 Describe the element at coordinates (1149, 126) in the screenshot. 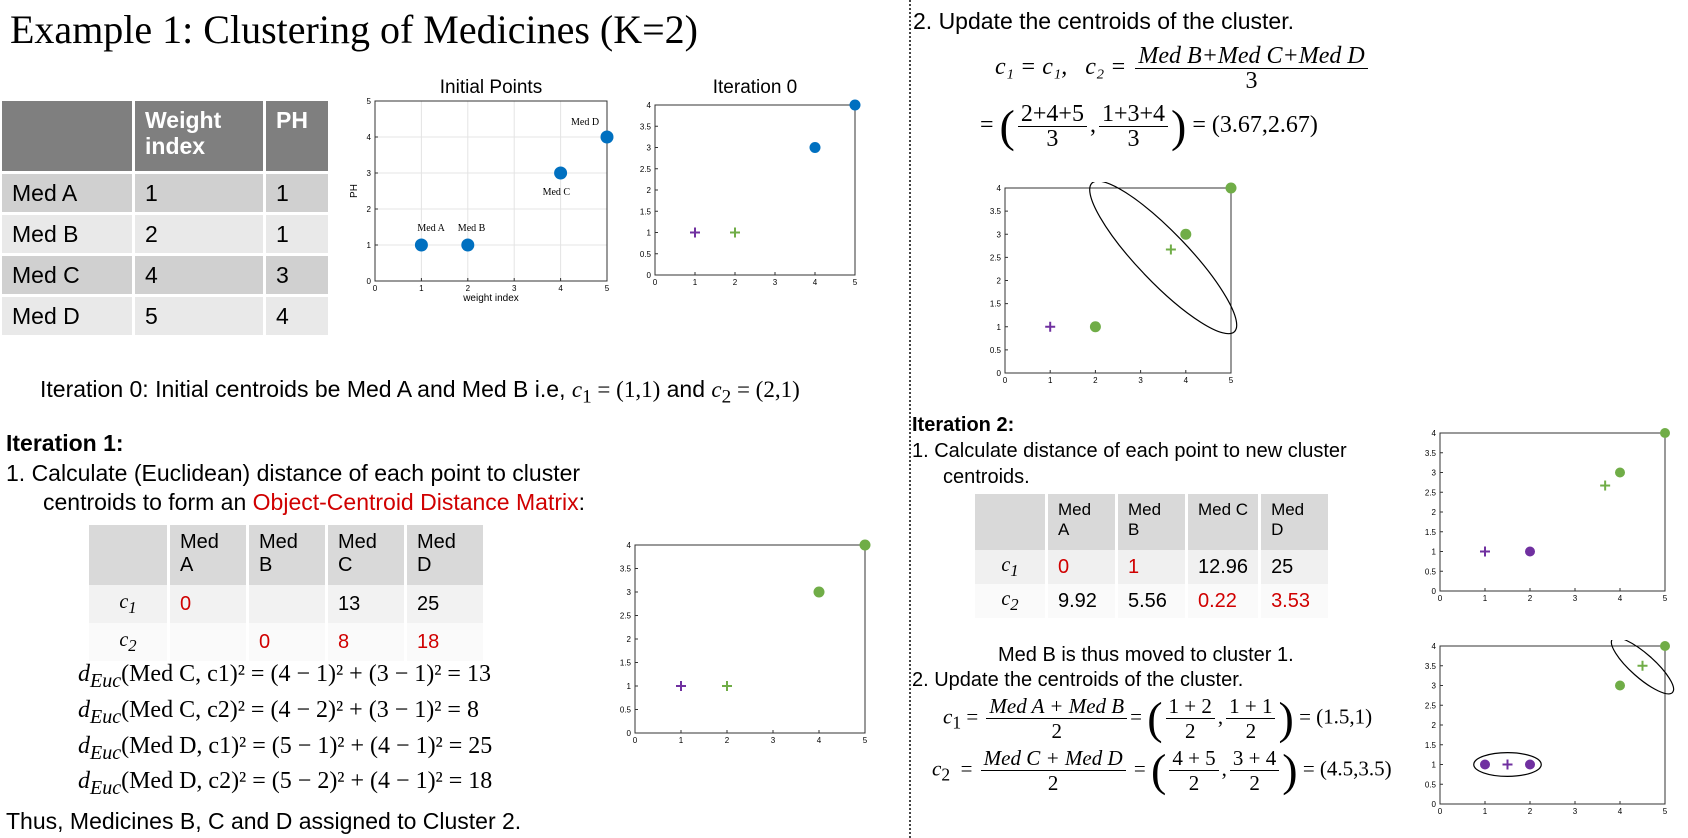

I see `centroid-update-eq2: = (2+4+5 3, 1+3+4 3) = (3.67,2.67)` at that location.